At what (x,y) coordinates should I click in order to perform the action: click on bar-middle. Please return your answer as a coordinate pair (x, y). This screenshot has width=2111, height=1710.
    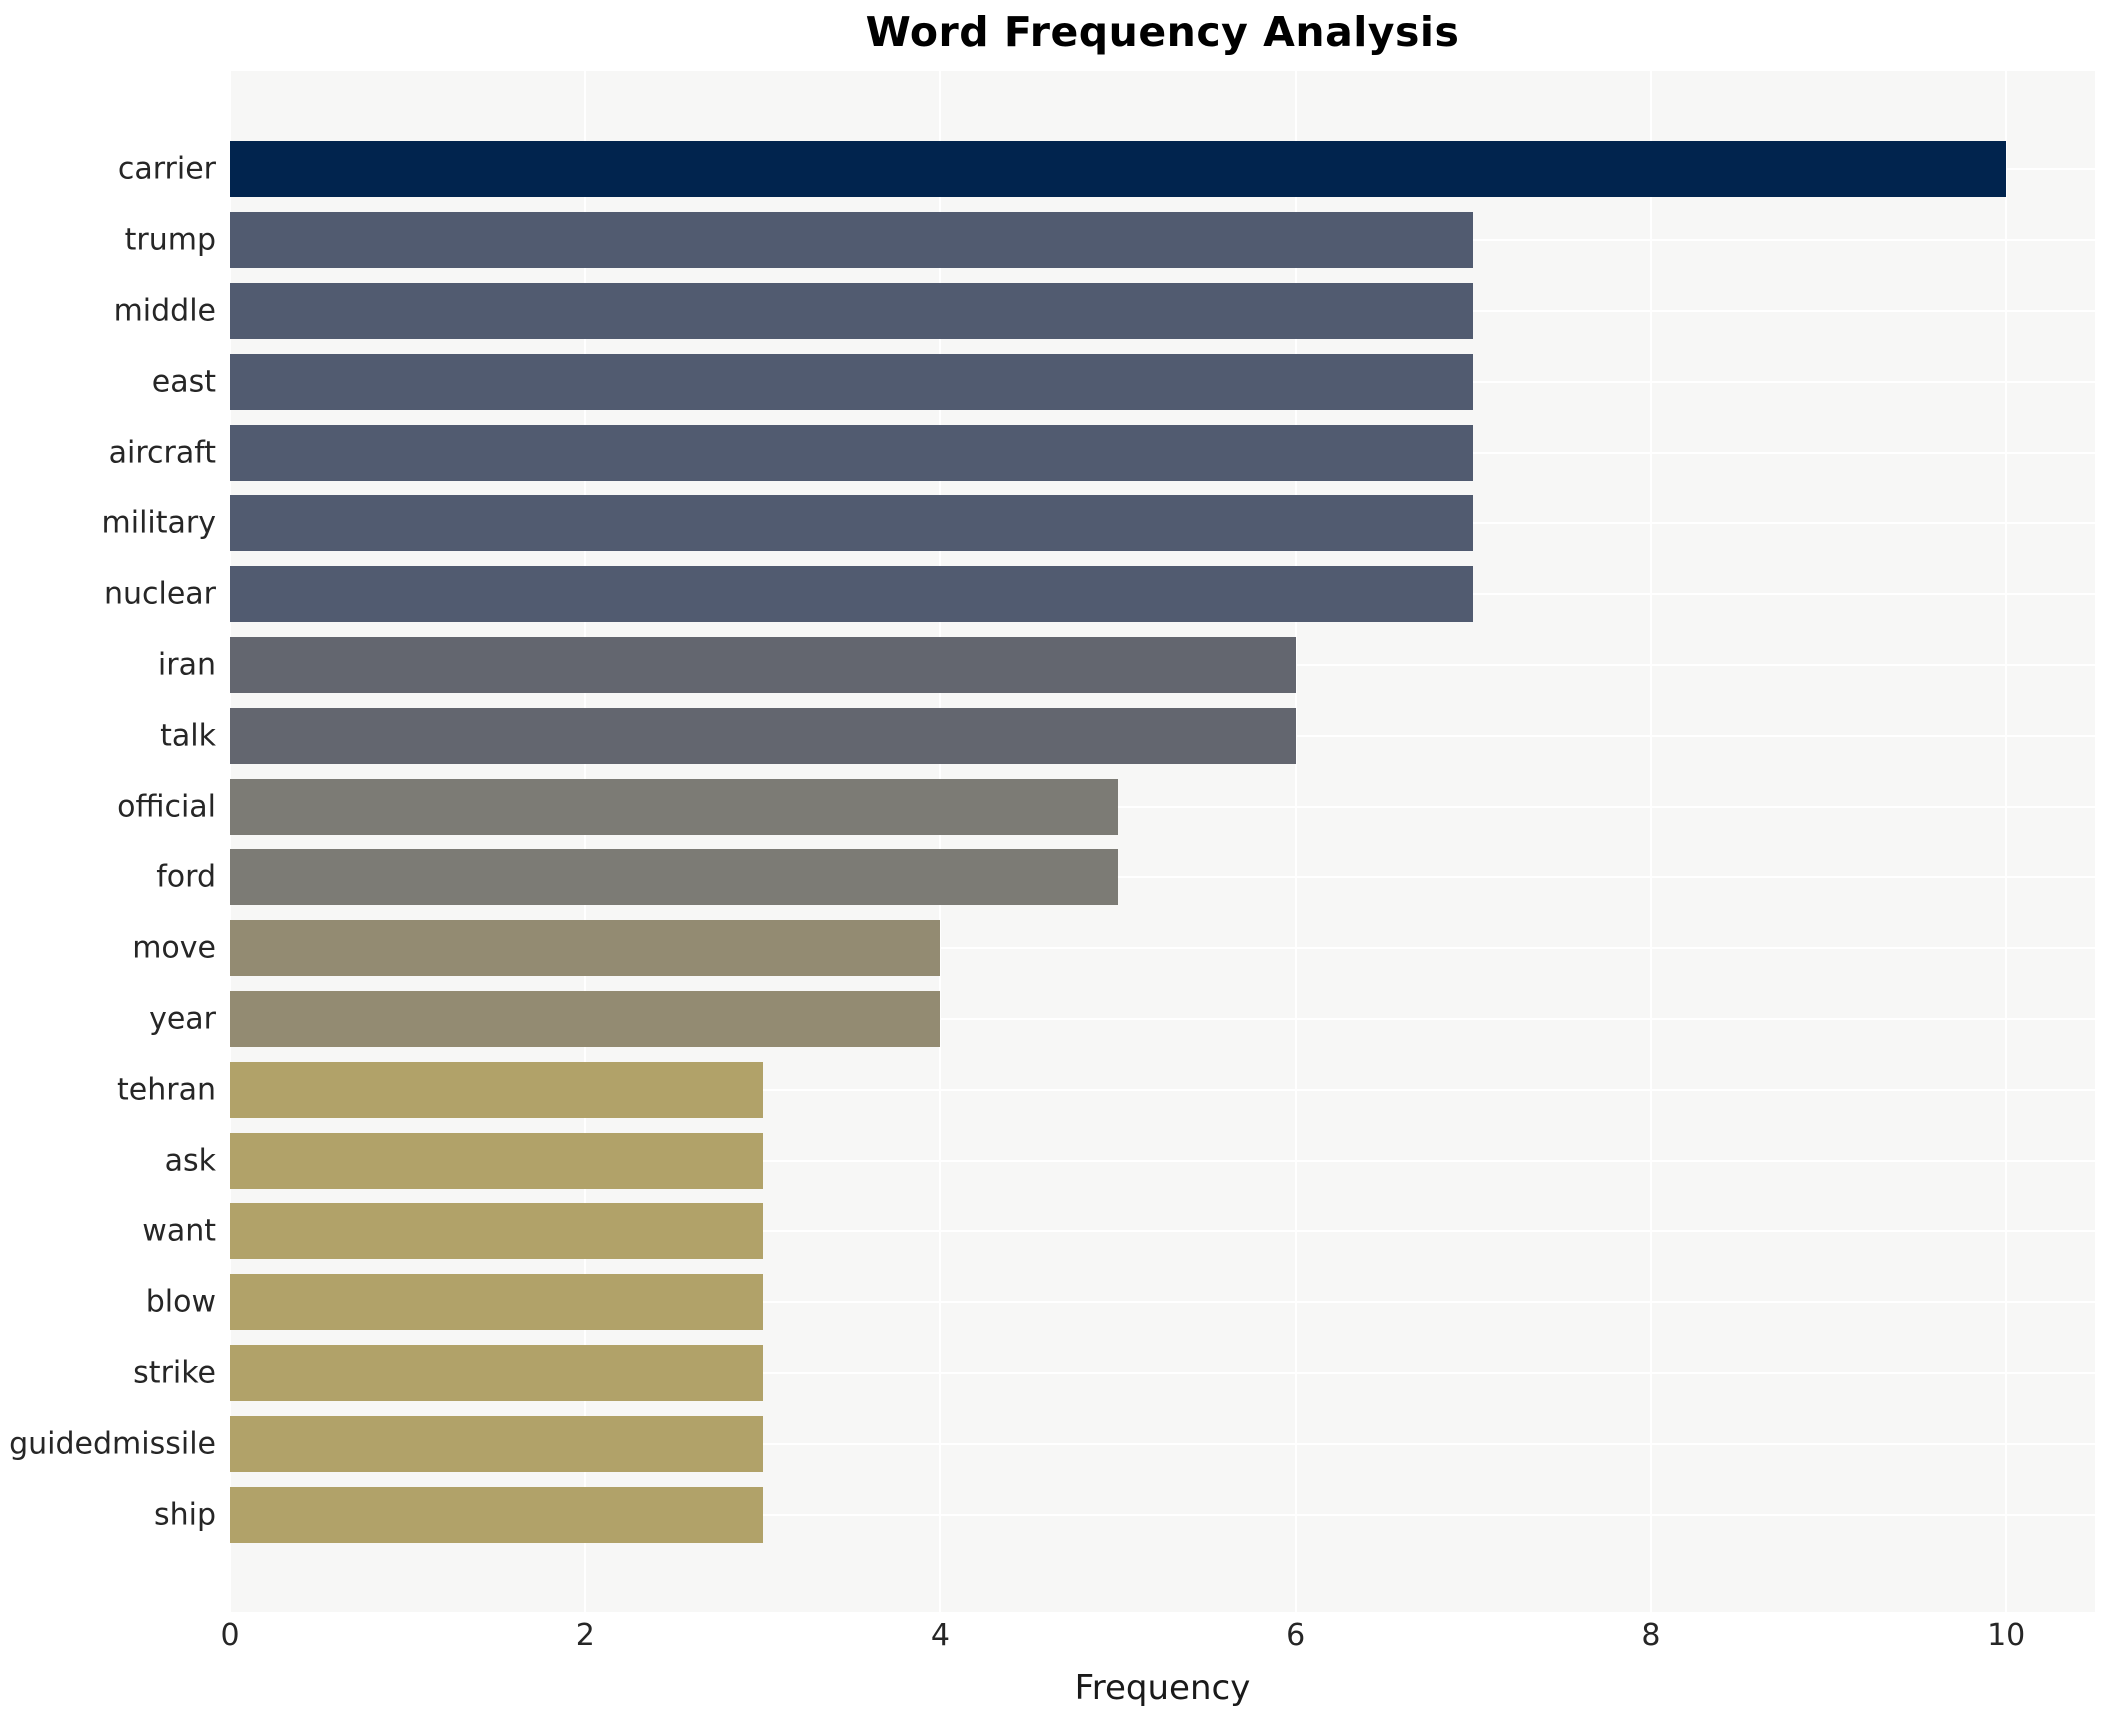
    Looking at the image, I should click on (852, 311).